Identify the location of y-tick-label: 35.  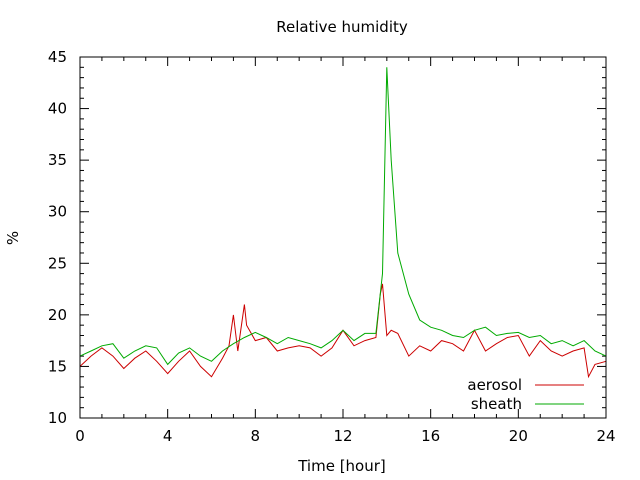
(57, 160).